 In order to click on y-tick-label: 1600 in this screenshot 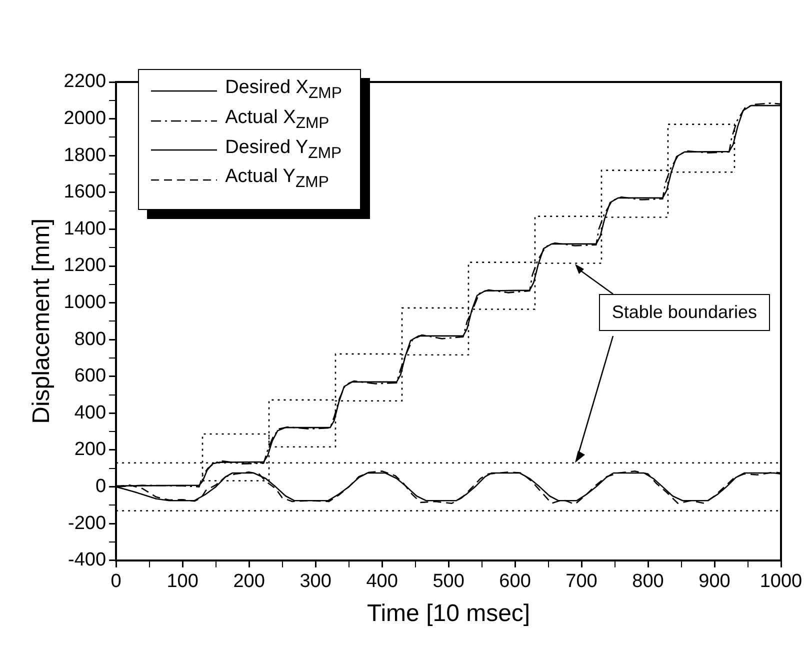, I will do `click(85, 192)`.